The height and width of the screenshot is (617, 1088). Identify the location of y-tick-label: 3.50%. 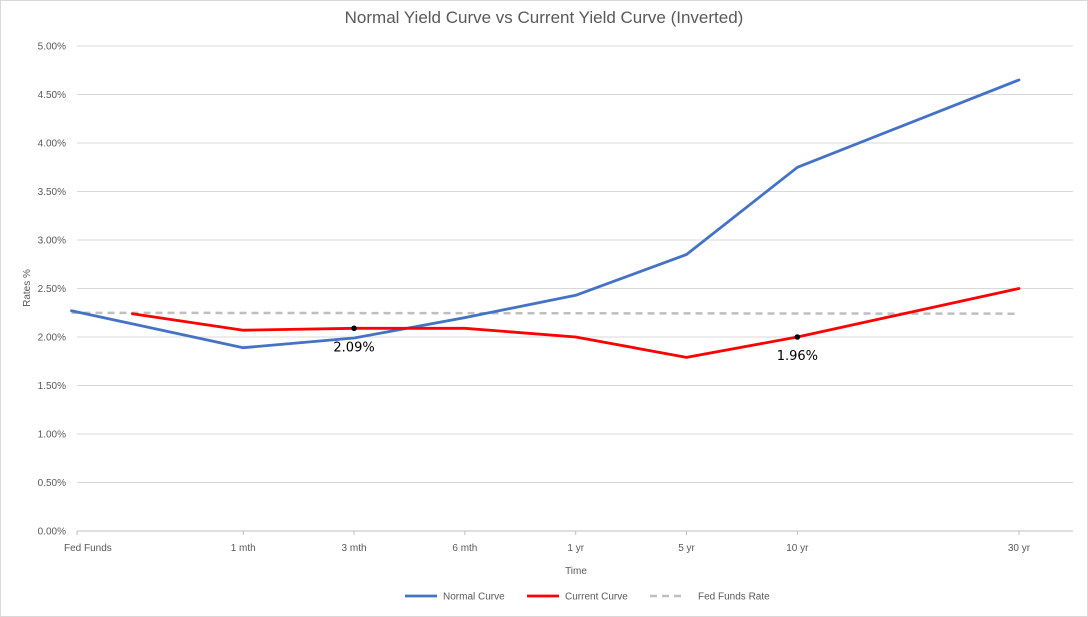
(52, 192).